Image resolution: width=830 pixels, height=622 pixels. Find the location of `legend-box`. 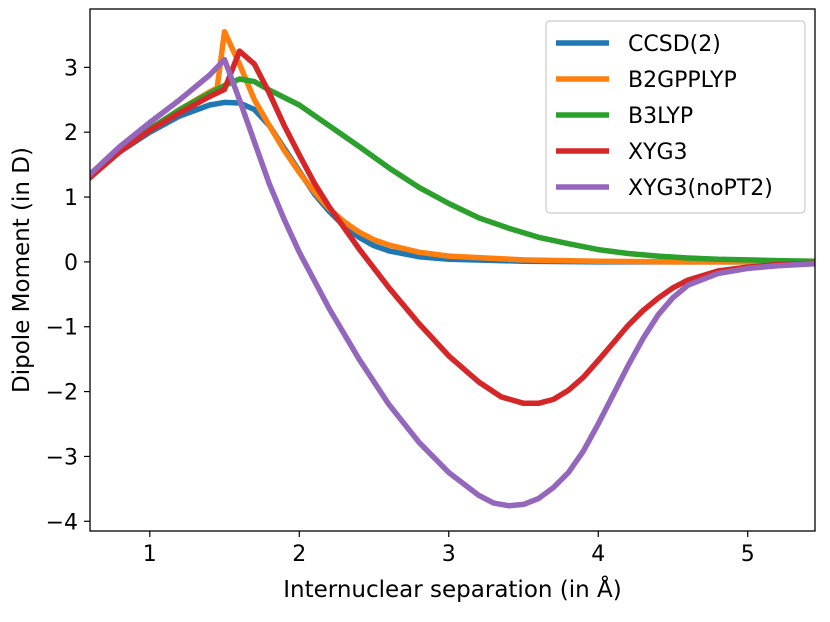

legend-box is located at coordinates (675, 117).